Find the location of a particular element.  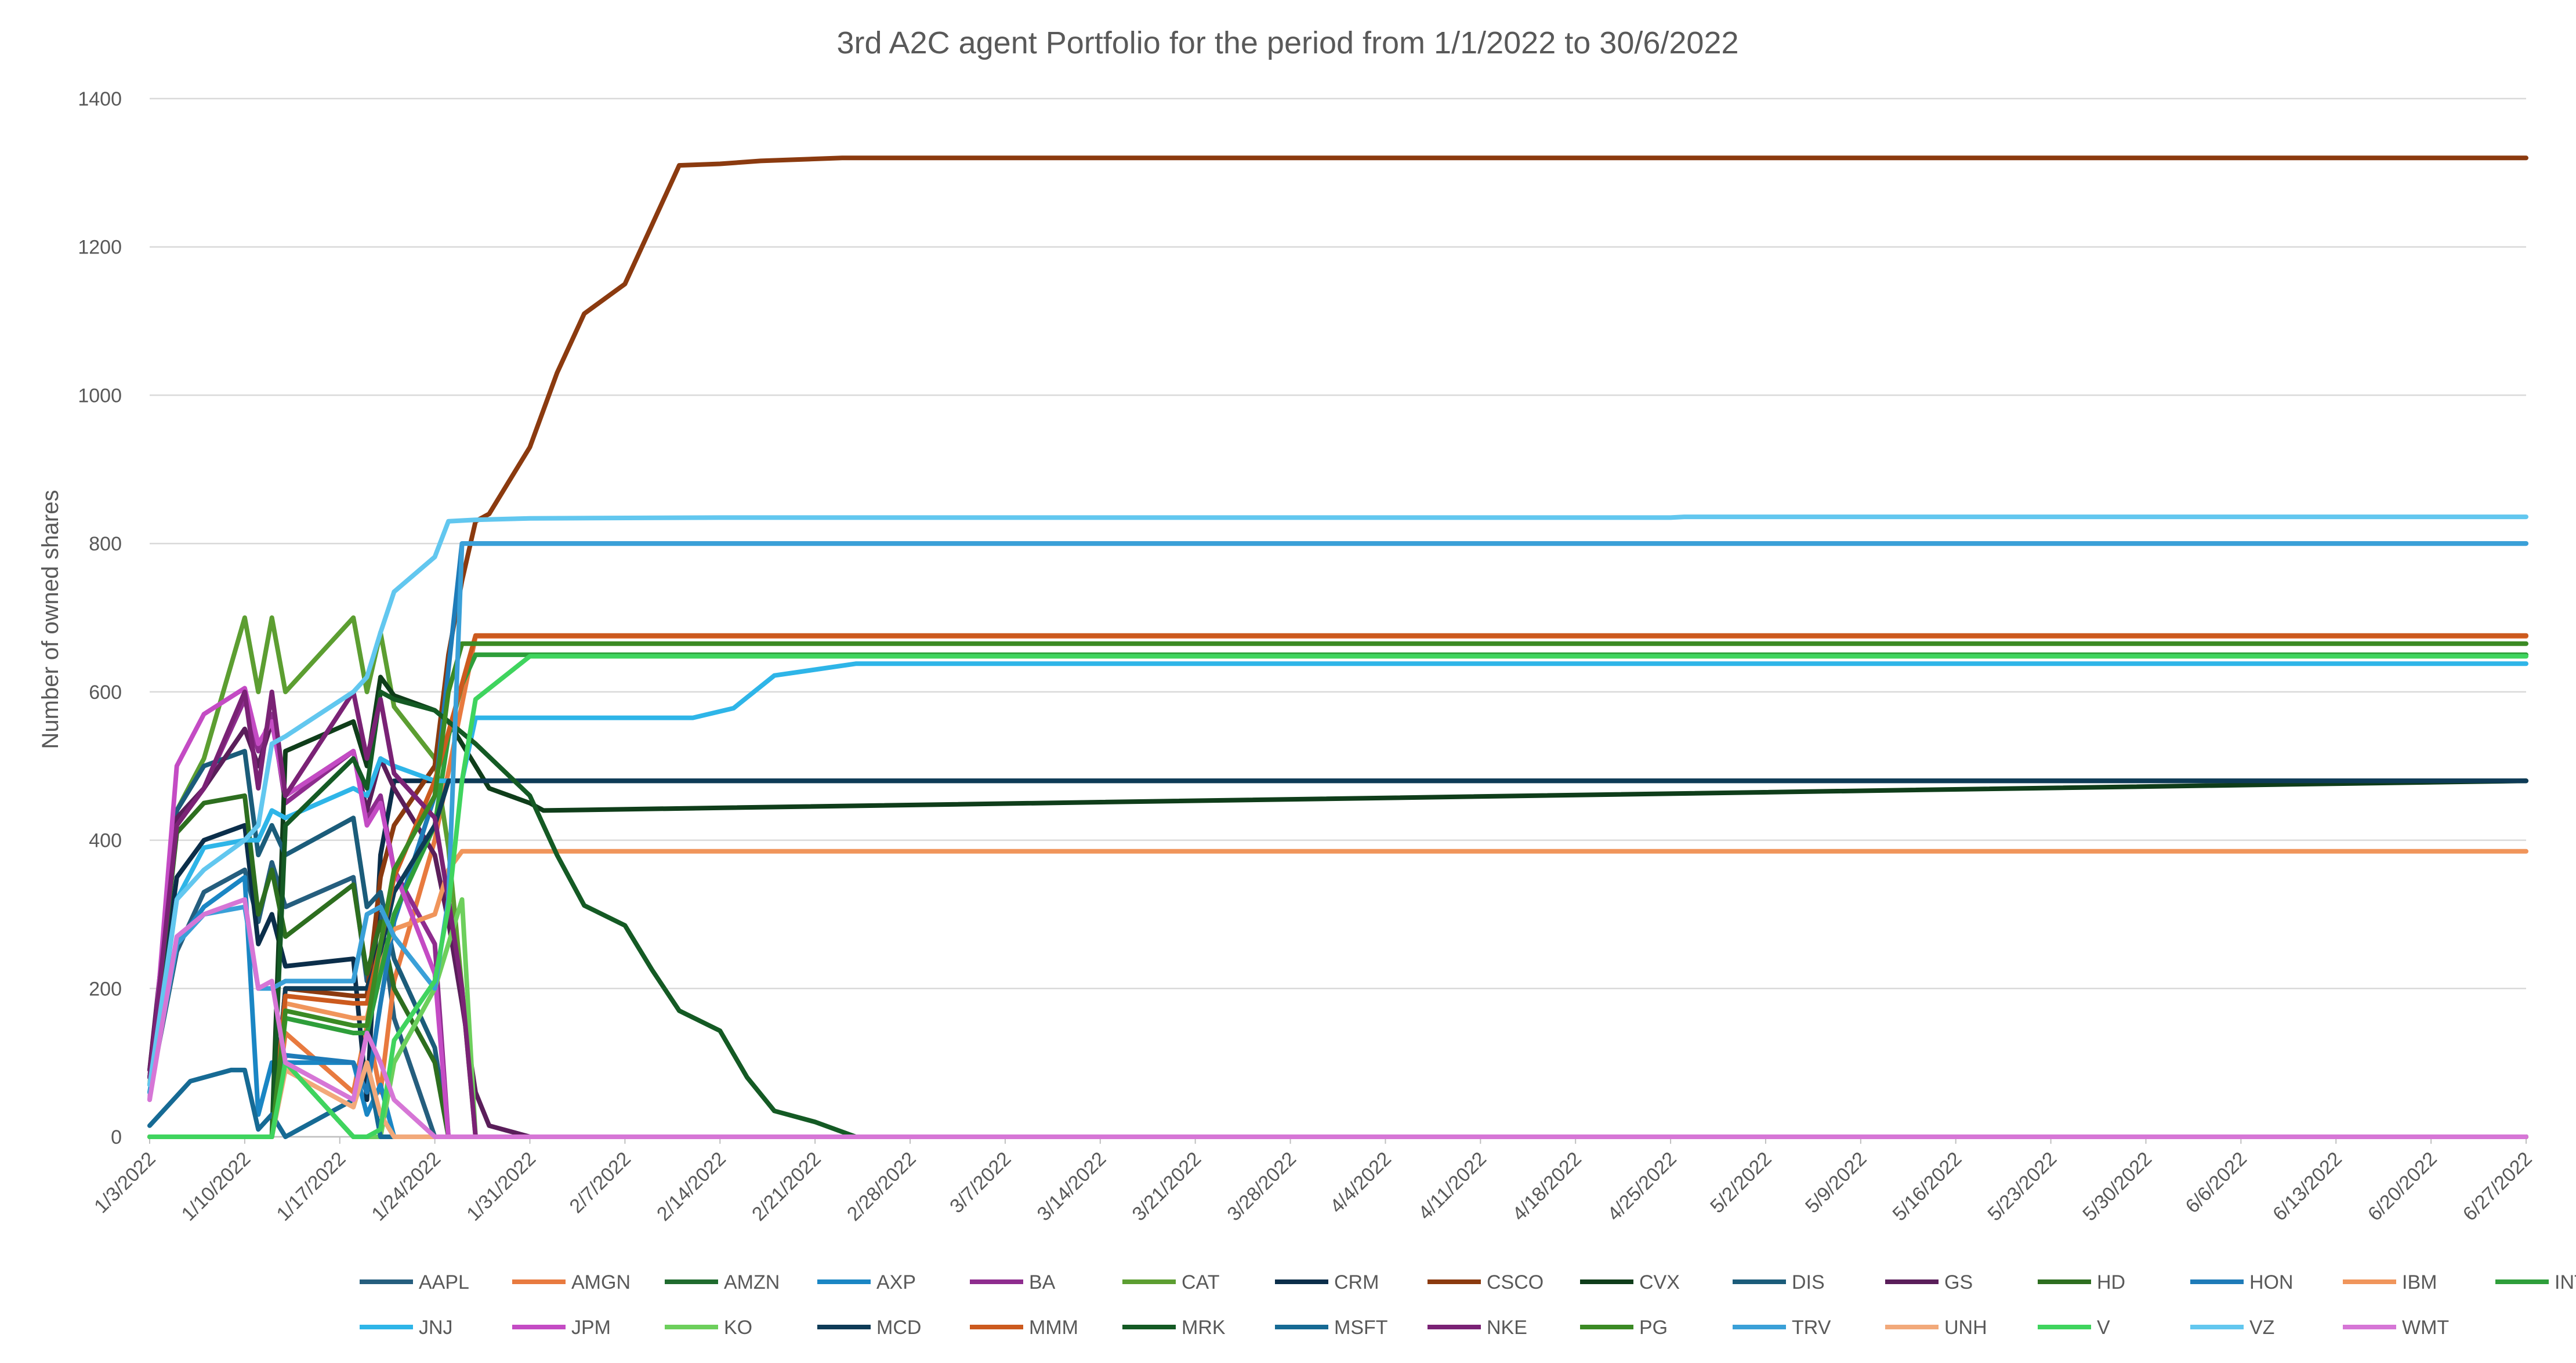

legend-label: CSCO is located at coordinates (1515, 1282).